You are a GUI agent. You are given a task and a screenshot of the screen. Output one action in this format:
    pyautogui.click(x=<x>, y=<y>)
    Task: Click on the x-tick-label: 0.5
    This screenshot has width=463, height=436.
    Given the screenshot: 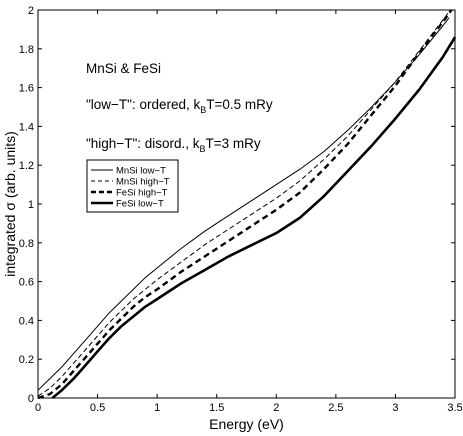 What is the action you would take?
    pyautogui.click(x=97, y=408)
    